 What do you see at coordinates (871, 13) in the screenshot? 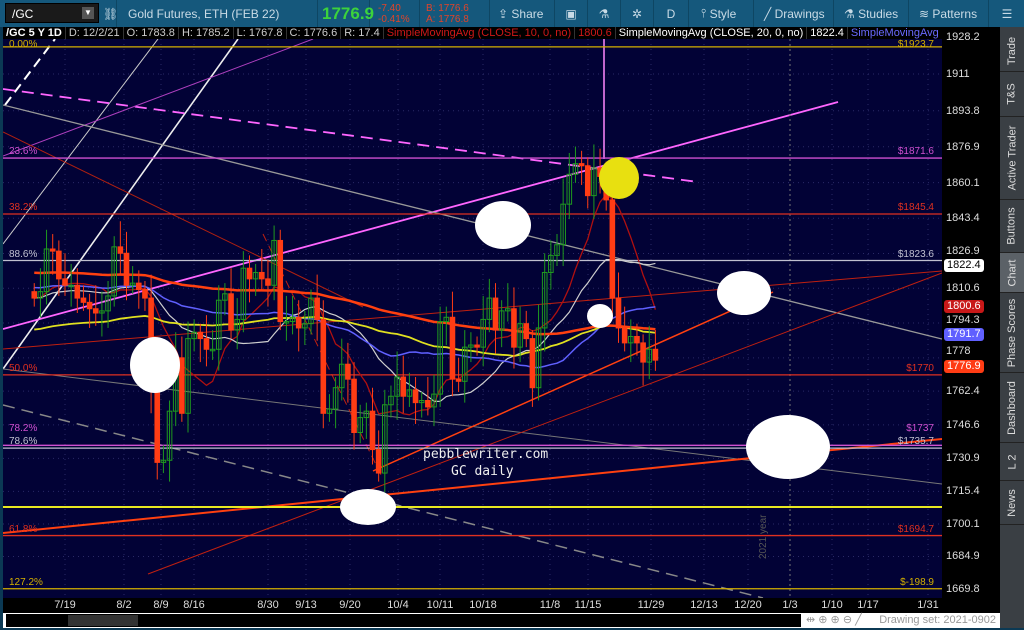
I see `studies-button: ⚗ Studies` at bounding box center [871, 13].